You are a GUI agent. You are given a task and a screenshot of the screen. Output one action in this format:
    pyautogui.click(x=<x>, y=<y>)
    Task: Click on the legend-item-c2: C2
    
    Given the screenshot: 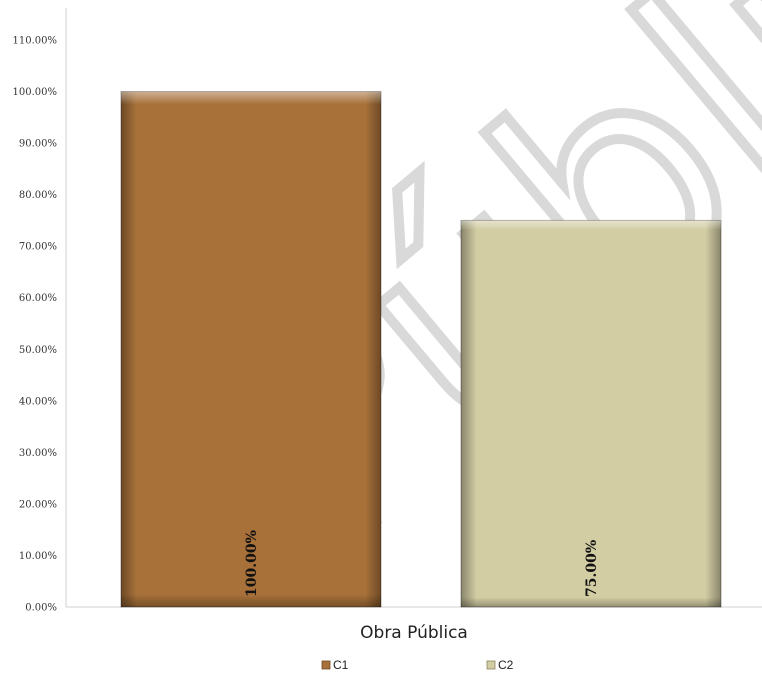 What is the action you would take?
    pyautogui.click(x=500, y=665)
    